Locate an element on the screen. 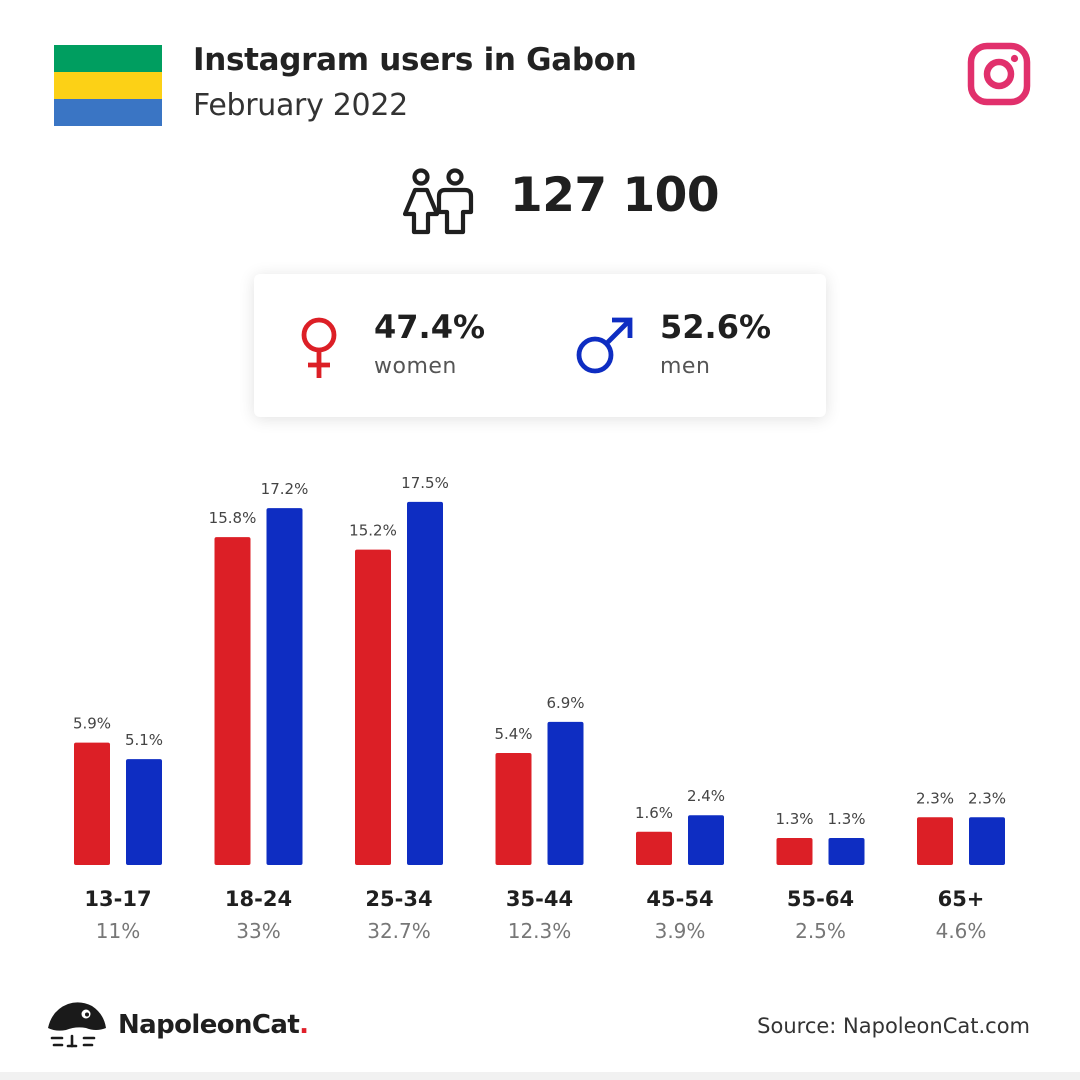 Image resolution: width=1080 pixels, height=1080 pixels. gender-split-card: 47.4% women 52.6% men is located at coordinates (540, 345).